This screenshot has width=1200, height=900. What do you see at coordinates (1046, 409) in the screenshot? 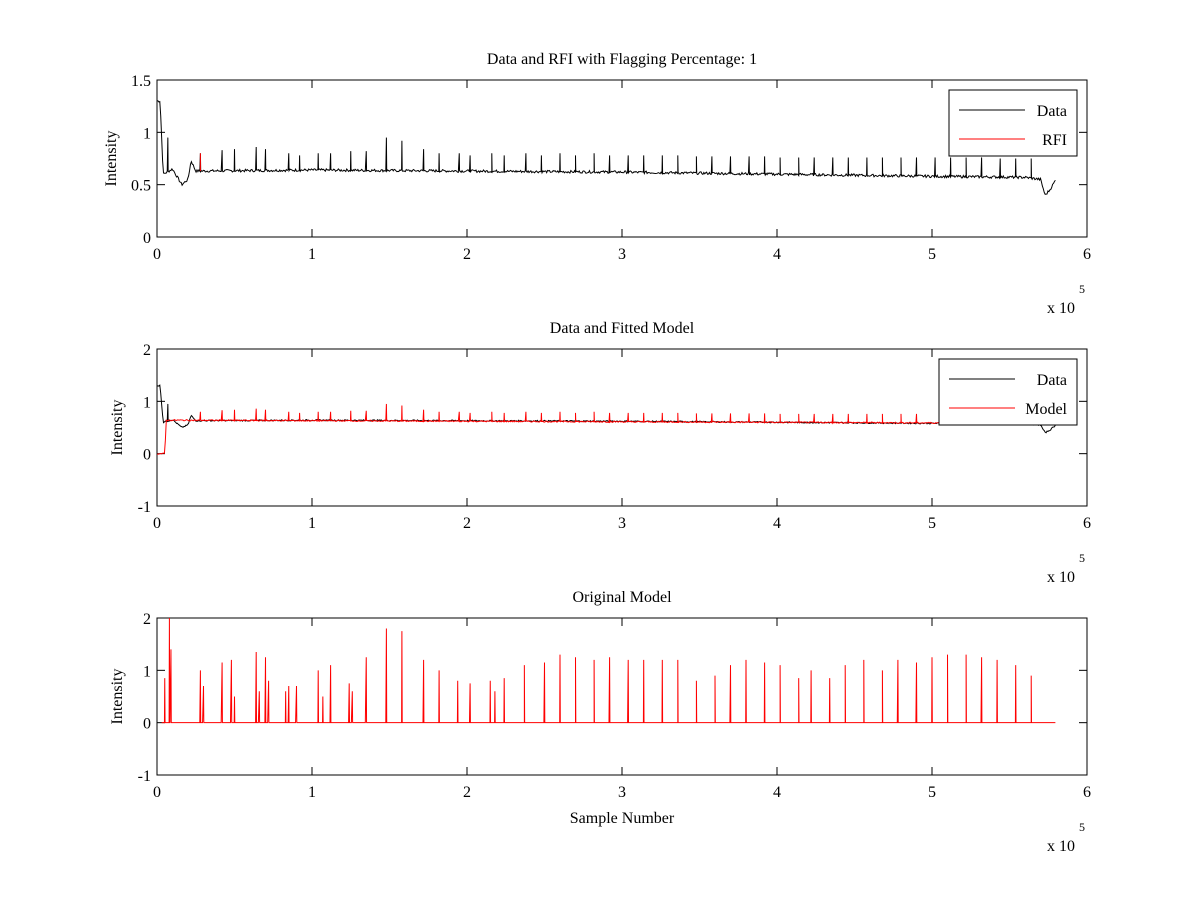
I see `legend-label: Model` at bounding box center [1046, 409].